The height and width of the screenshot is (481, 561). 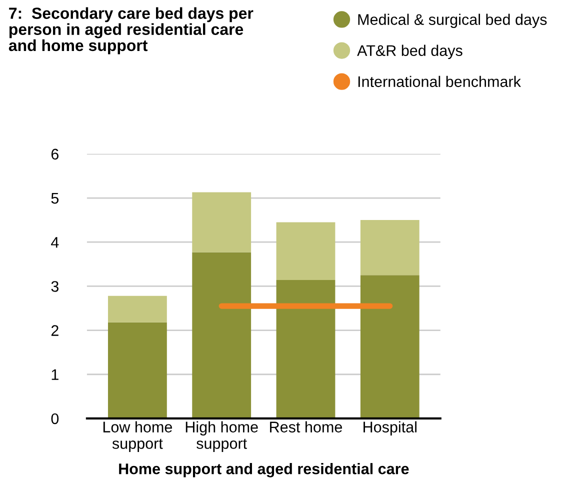 I want to click on x-tick-label: Rest home, so click(x=306, y=426).